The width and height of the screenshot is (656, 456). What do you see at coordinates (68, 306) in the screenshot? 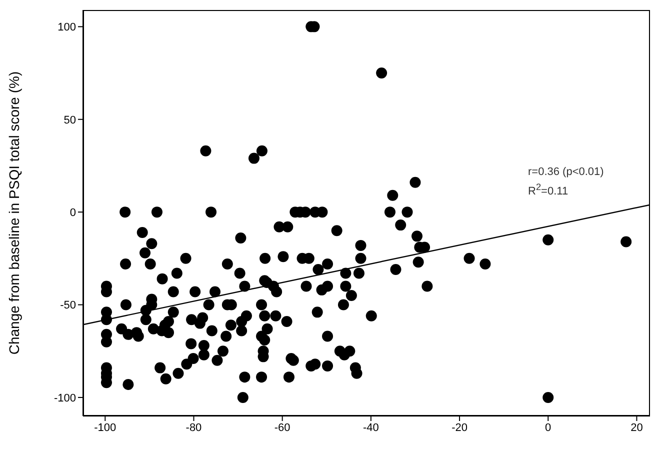
I see `y-tick-label: -50` at bounding box center [68, 306].